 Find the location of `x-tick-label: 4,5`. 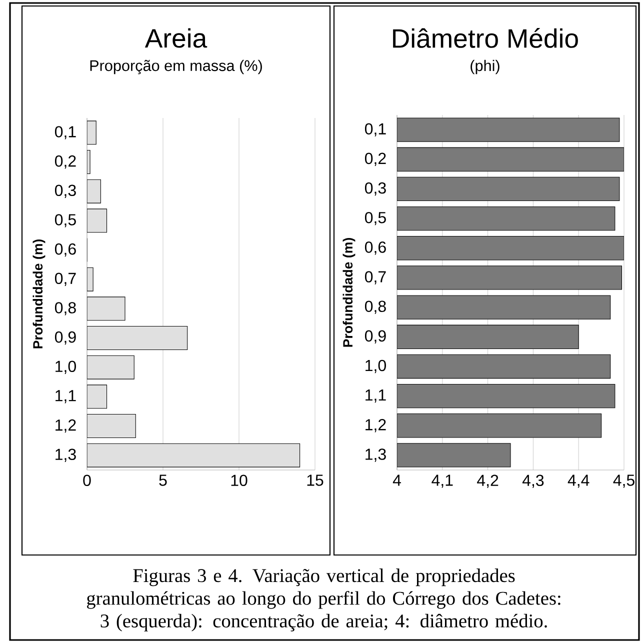

x-tick-label: 4,5 is located at coordinates (623, 481).